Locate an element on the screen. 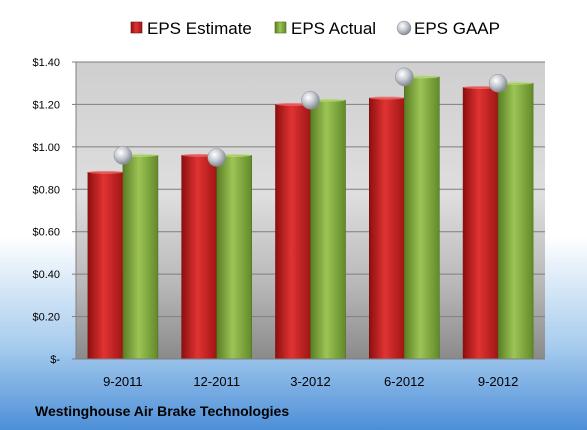  x-tick-label: 9-2011 is located at coordinates (123, 381).